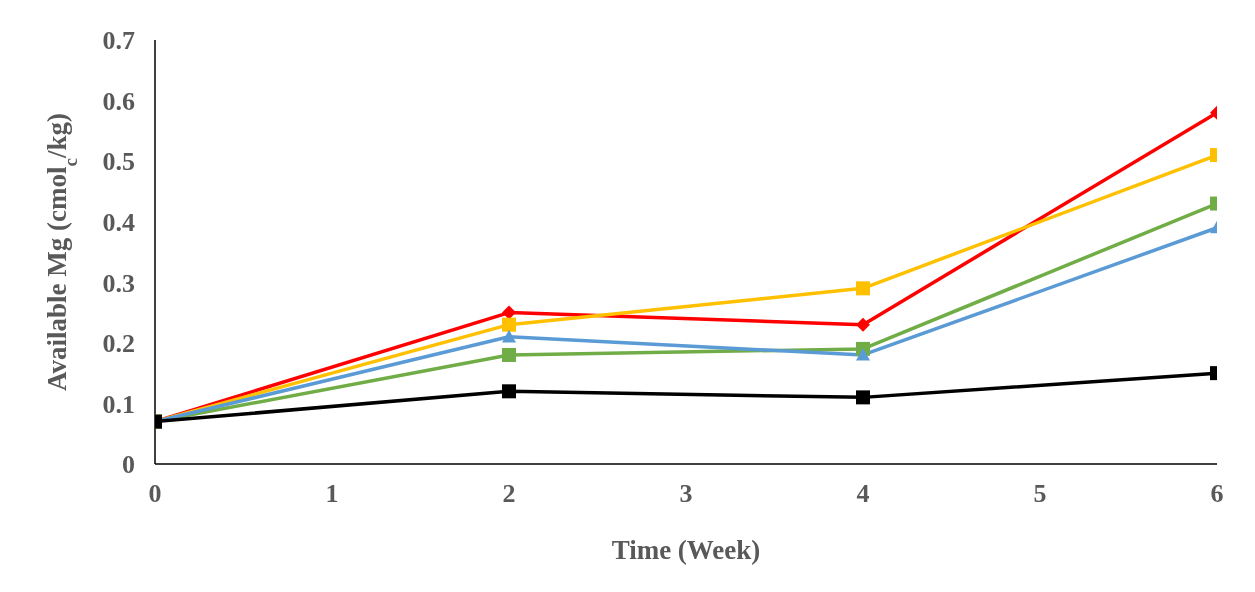 The image size is (1255, 592). Describe the element at coordinates (509, 494) in the screenshot. I see `x-tick-label: 2` at that location.